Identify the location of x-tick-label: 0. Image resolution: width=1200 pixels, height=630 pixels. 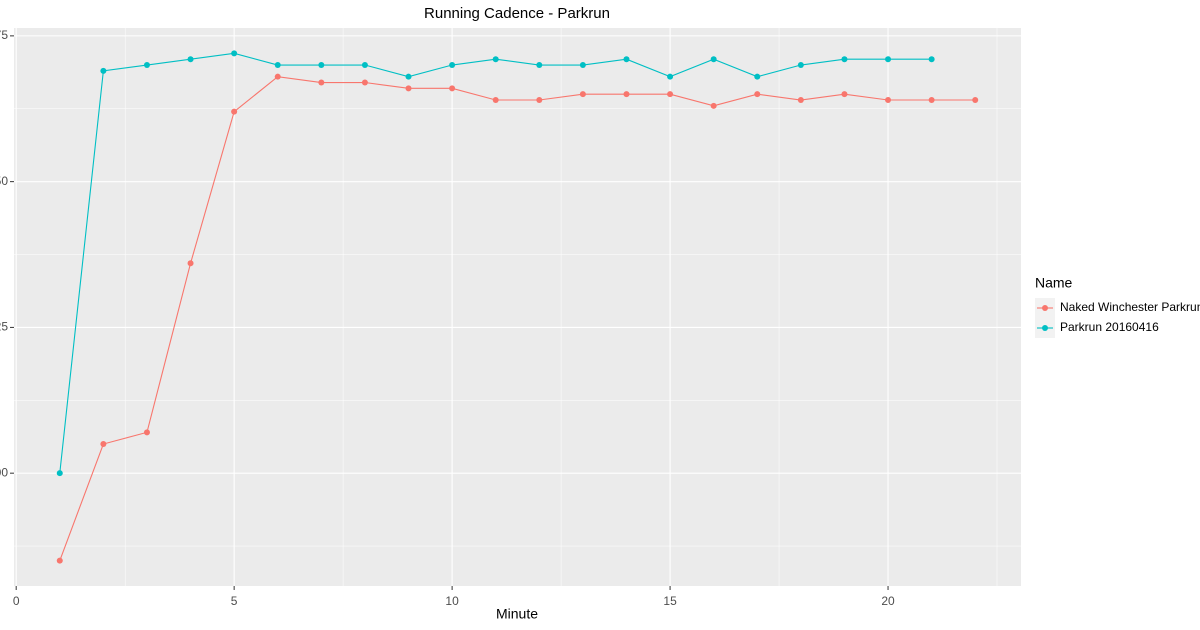
(16, 601).